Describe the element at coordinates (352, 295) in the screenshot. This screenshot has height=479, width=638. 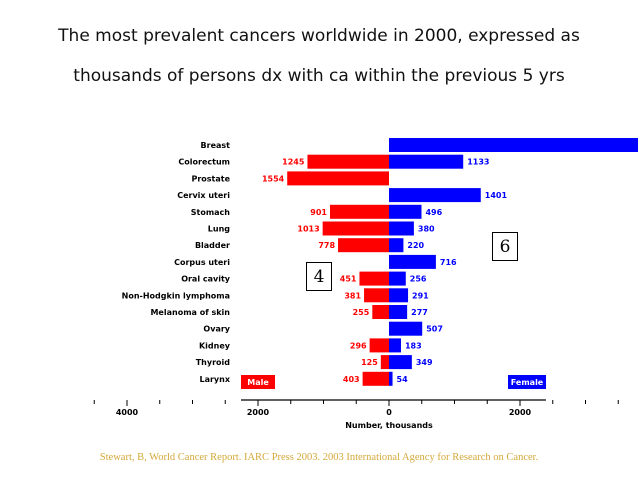
I see `male-value-label: 381` at that location.